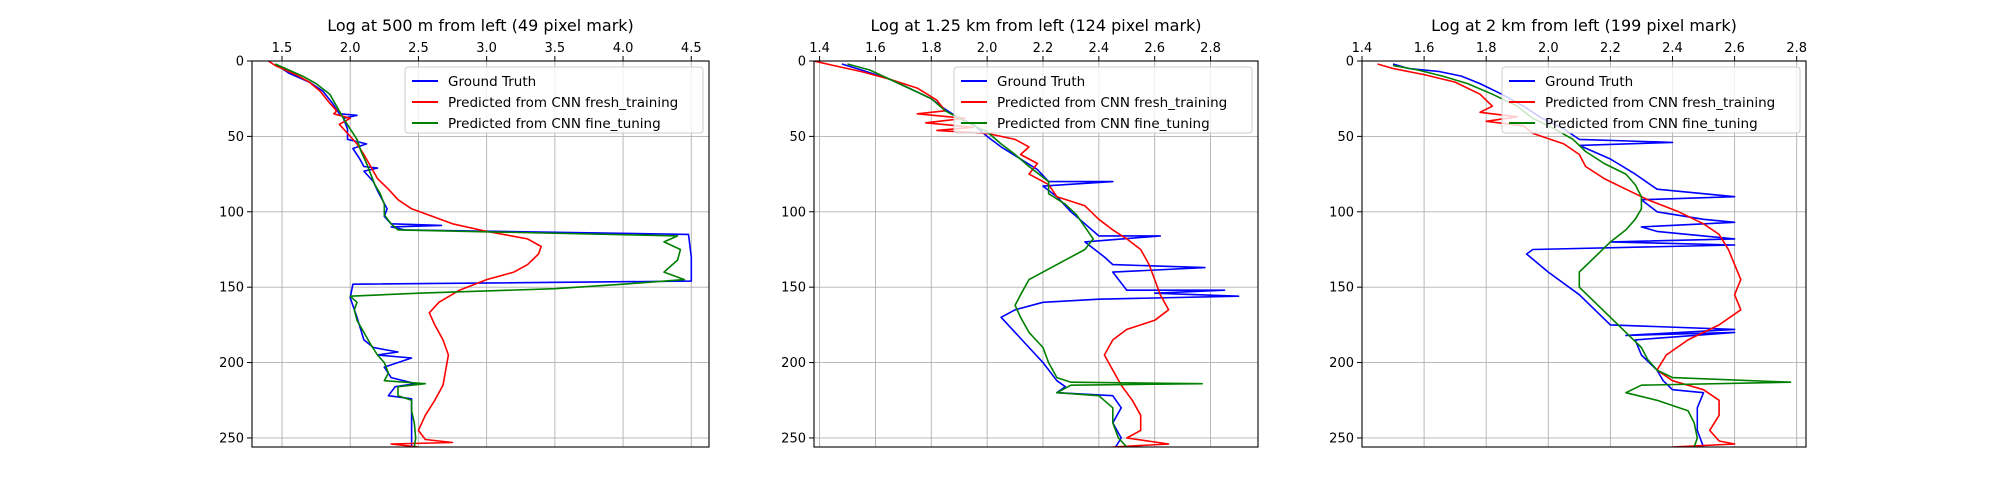 The width and height of the screenshot is (2000, 500). I want to click on chart-title: Log at 500 m from left (49 pixel mark), so click(480, 25).